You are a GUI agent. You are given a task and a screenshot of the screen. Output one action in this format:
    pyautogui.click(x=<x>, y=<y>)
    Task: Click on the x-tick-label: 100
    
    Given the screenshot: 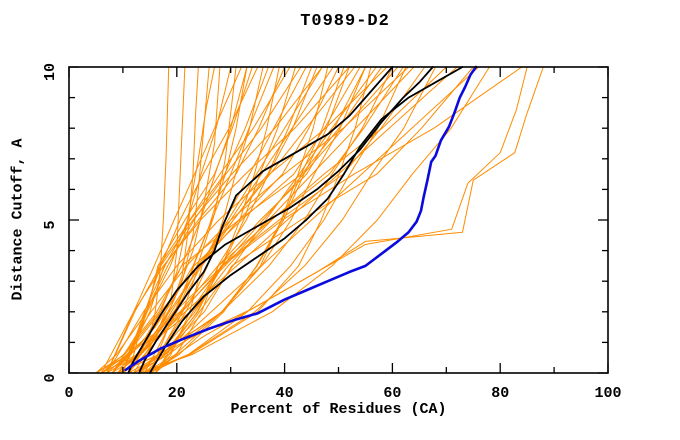 What is the action you would take?
    pyautogui.click(x=607, y=393)
    